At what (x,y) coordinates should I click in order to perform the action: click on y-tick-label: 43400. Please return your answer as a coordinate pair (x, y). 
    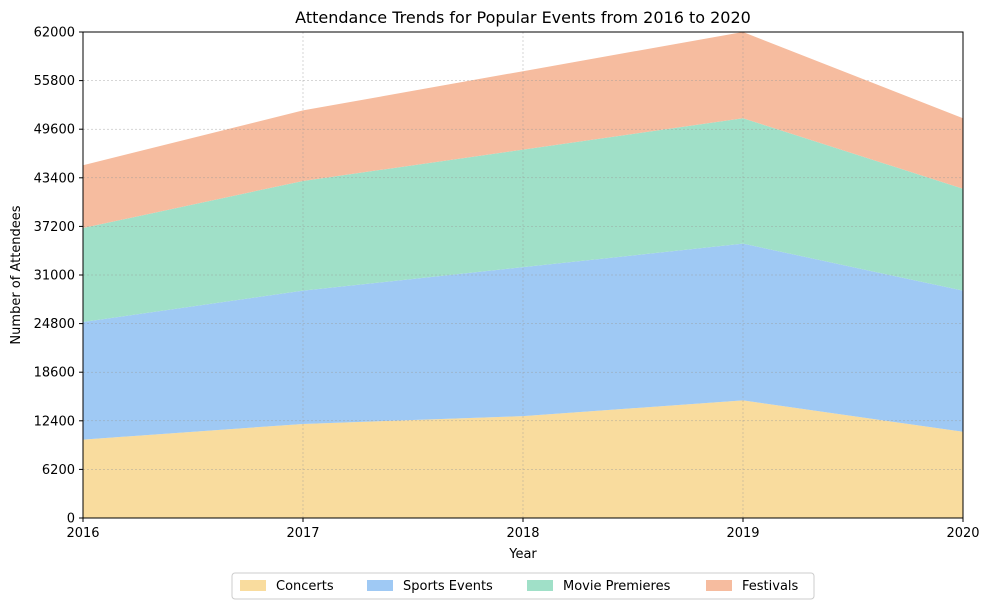
    Looking at the image, I should click on (54, 178).